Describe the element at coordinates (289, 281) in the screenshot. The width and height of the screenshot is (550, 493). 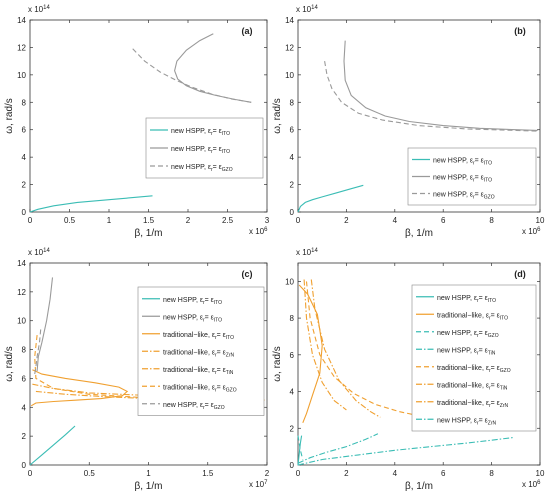
I see `y-tick-label: 10` at that location.